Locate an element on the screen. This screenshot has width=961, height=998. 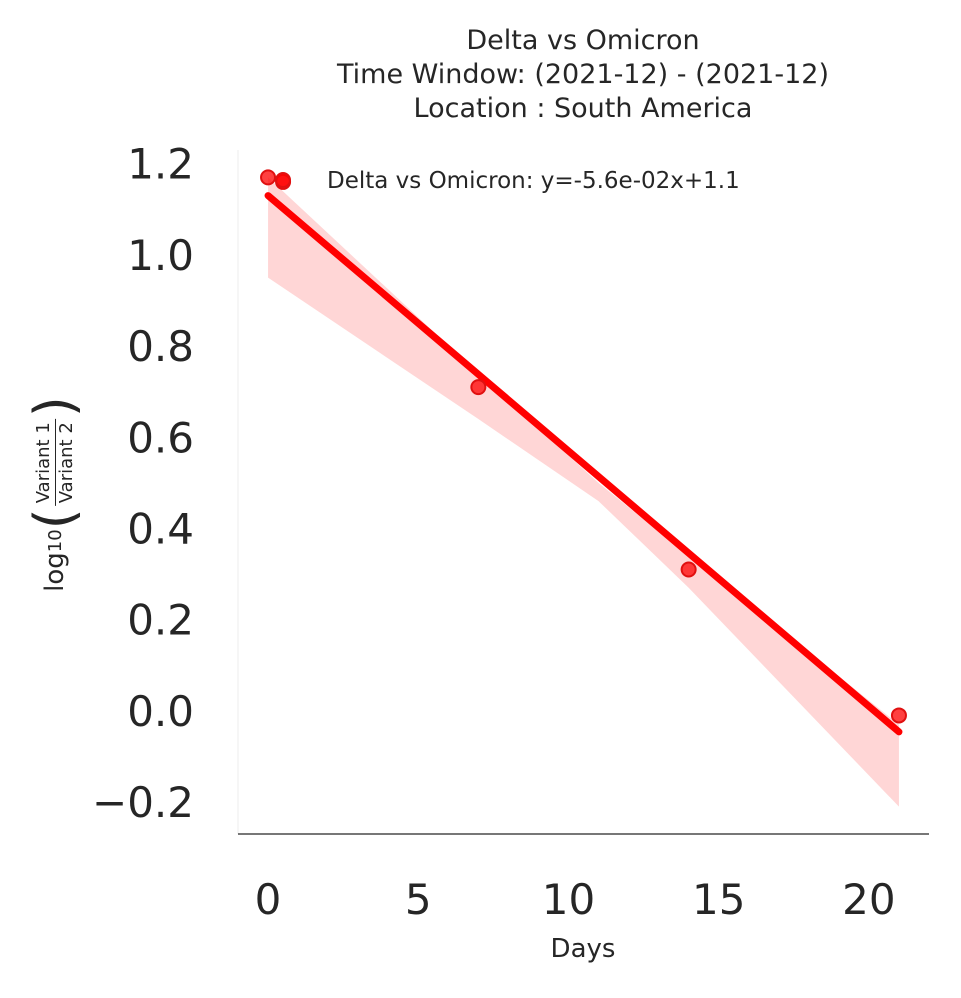
title-line-2: Time Window: (2021-12) - (2021-12) is located at coordinates (583, 74).